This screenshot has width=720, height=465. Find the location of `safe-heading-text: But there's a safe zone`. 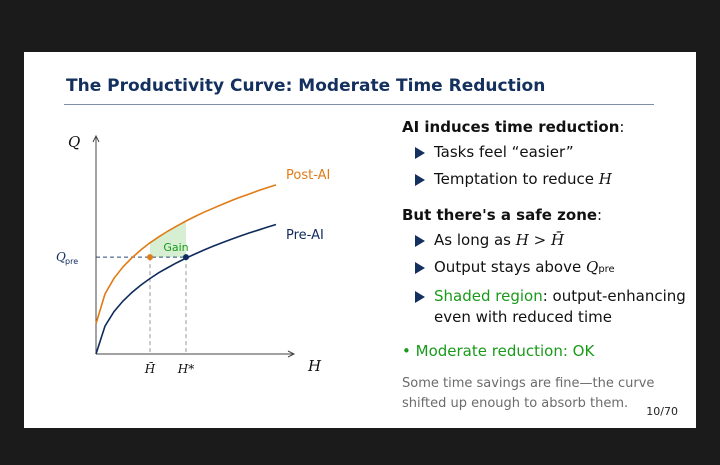

safe-heading-text: But there's a safe zone is located at coordinates (500, 215).